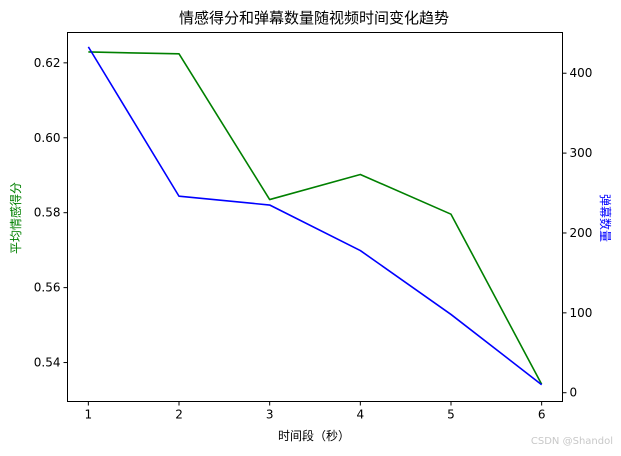 The height and width of the screenshot is (456, 621). I want to click on left-y-axis-label: 平均情感得分, so click(15, 218).